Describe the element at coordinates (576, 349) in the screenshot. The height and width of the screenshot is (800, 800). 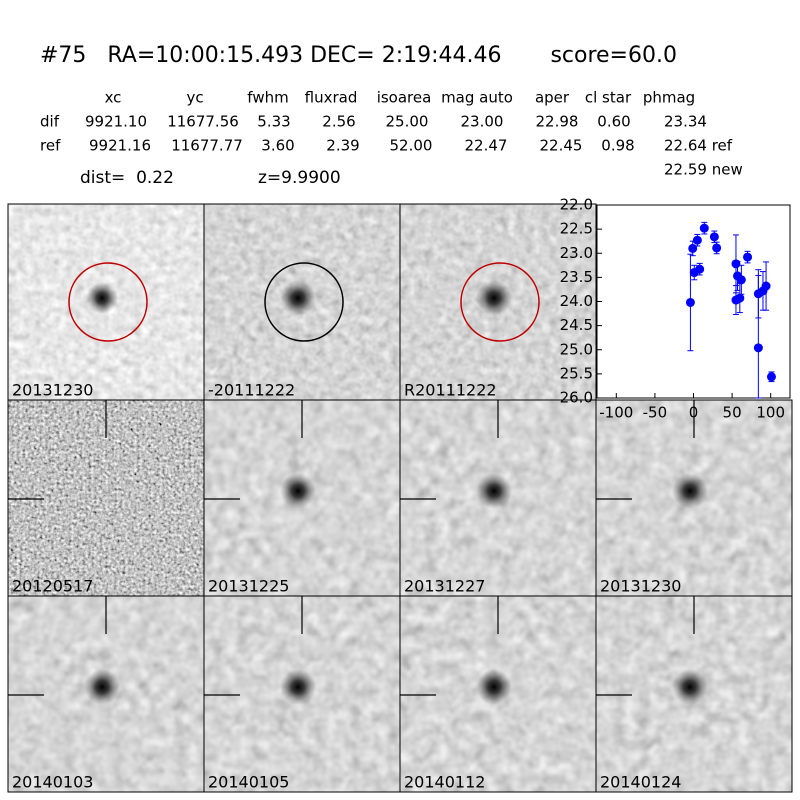
I see `y-tick-label: 25.0` at that location.